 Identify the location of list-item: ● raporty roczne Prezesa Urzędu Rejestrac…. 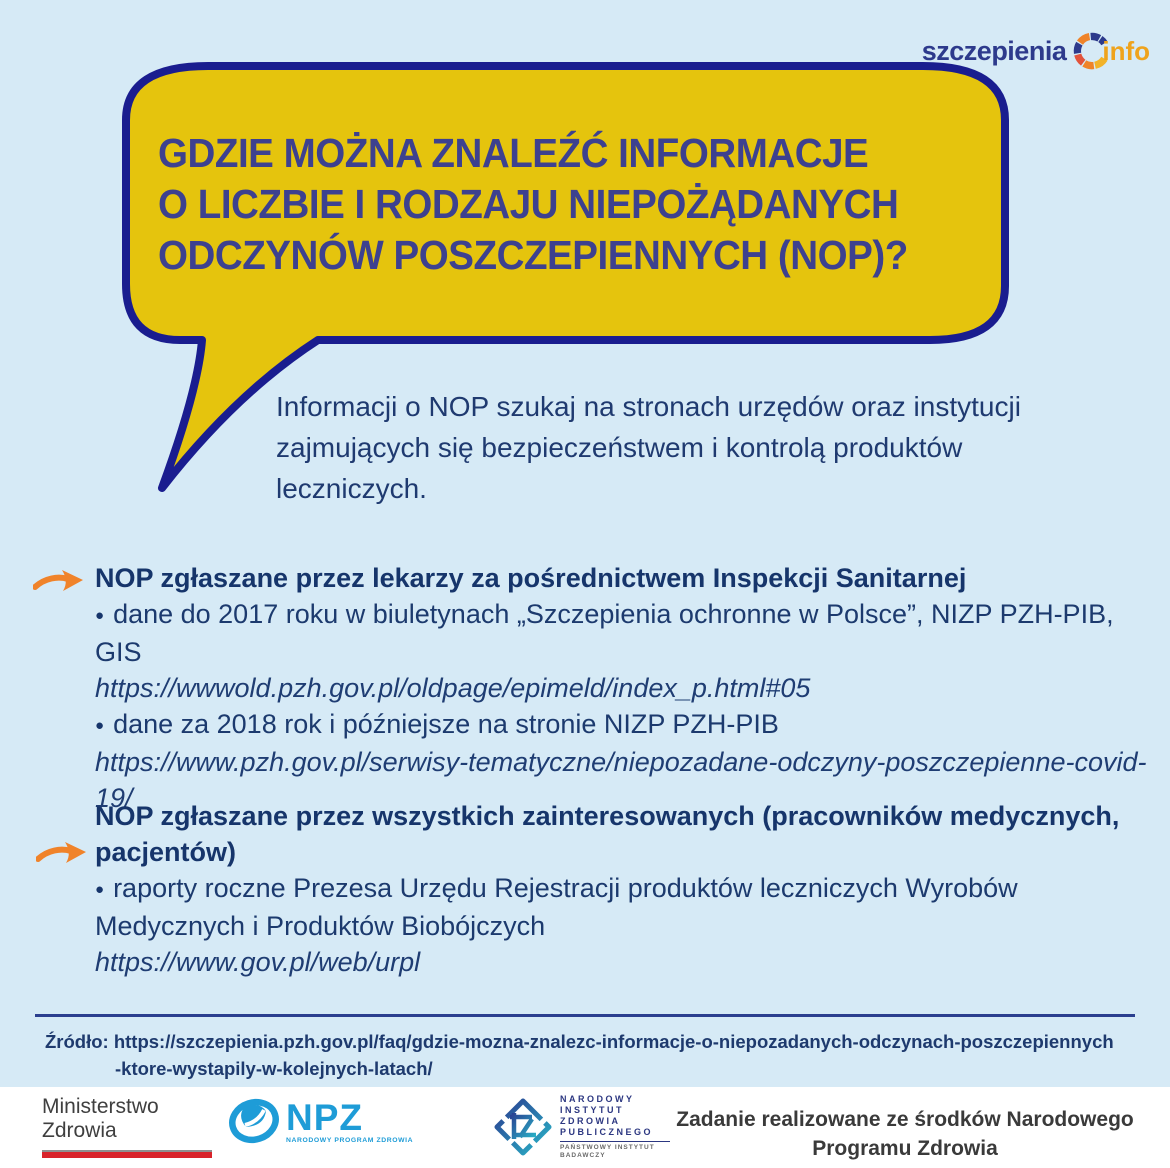
(626, 907).